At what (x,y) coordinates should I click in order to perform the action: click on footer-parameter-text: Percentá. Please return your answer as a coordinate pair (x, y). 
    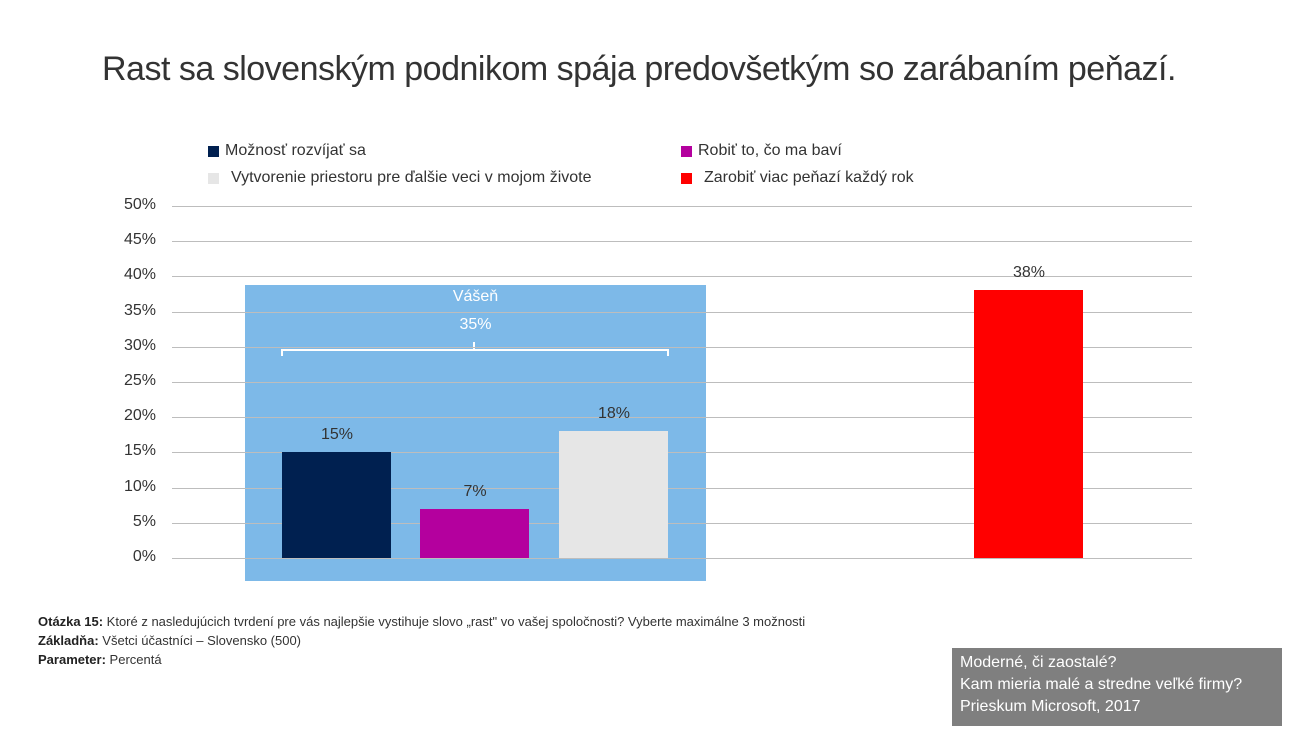
    Looking at the image, I should click on (133, 659).